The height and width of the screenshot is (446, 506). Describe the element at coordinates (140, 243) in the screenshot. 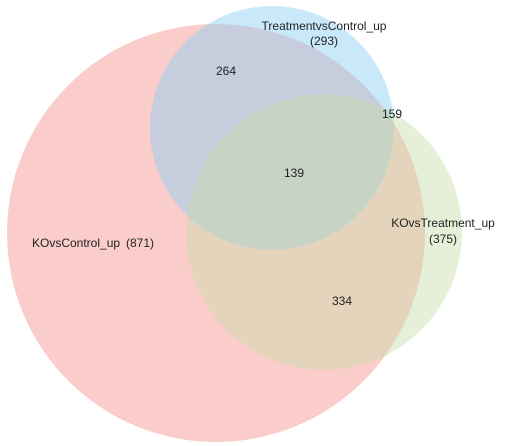

I see `label-ko-vs-control-total: (871)` at that location.